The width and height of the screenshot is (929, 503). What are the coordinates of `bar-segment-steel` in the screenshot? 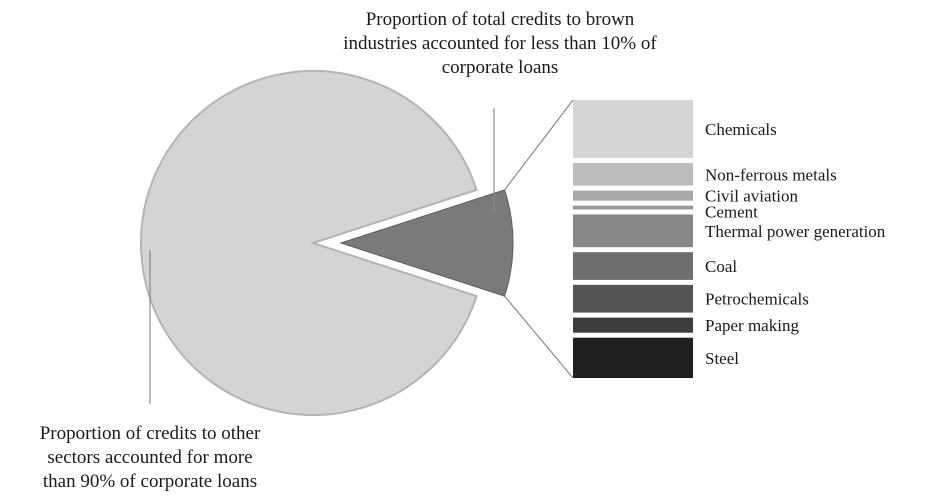 It's located at (633, 357).